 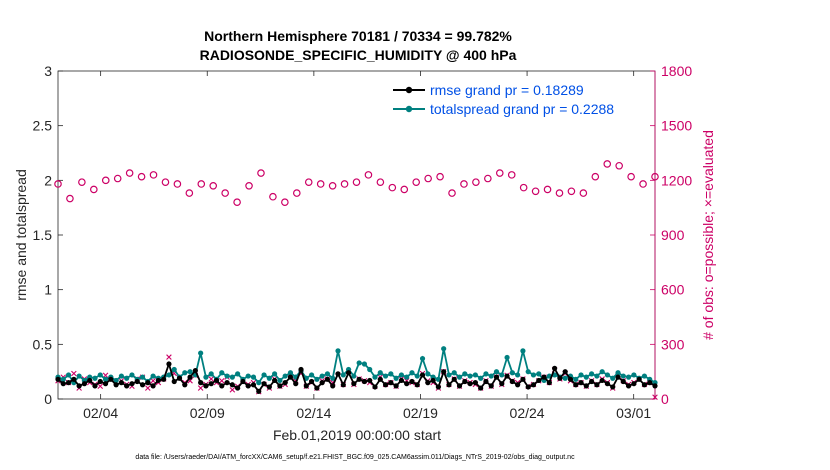 I want to click on y-axis-right-label: # of obs: o=possible; ×=evaluated, so click(x=708, y=235).